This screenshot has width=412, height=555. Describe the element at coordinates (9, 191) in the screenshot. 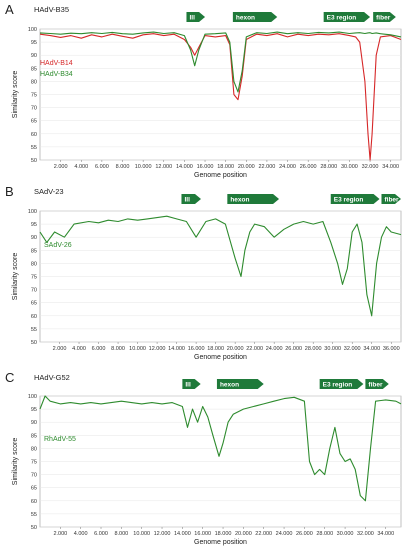

I see `panel-letter: B` at that location.